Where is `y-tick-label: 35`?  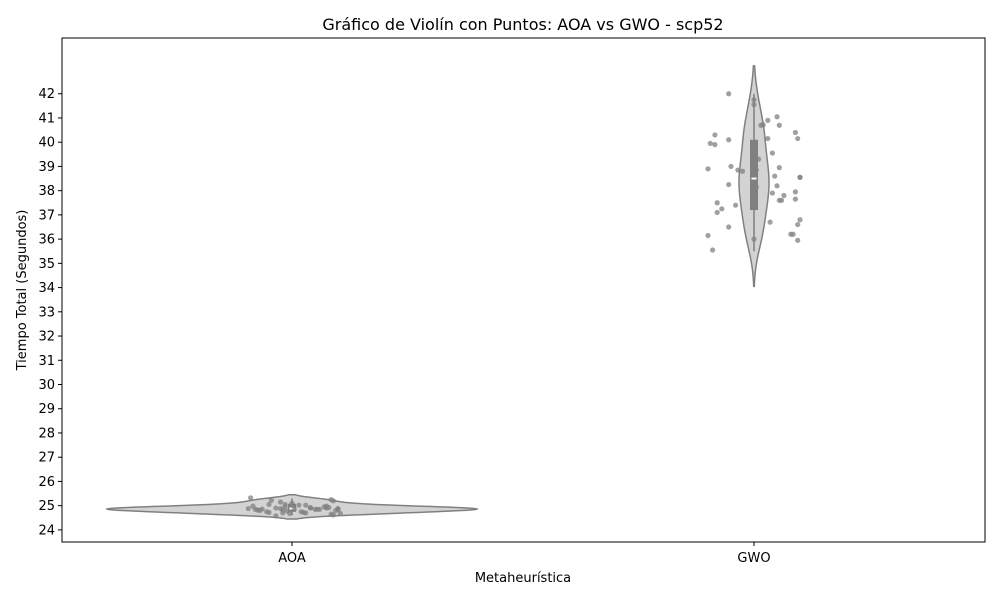 y-tick-label: 35 is located at coordinates (46, 264).